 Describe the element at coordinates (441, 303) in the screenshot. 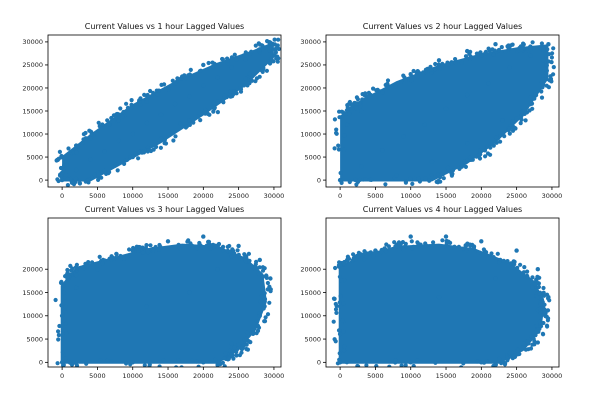

I see `scatter-density-region` at that location.